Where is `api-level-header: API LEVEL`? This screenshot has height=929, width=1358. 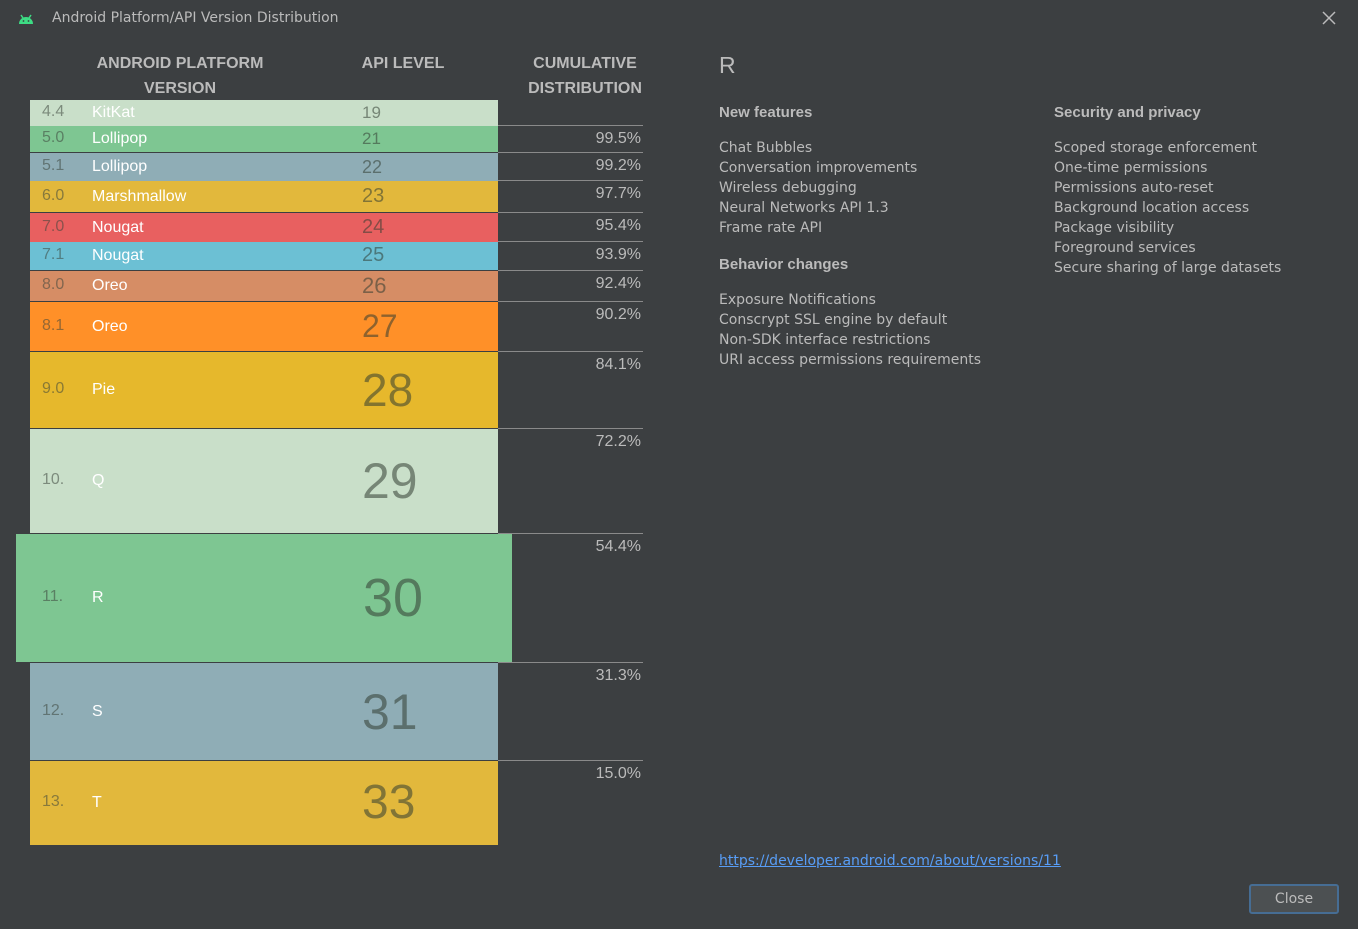 api-level-header: API LEVEL is located at coordinates (403, 63).